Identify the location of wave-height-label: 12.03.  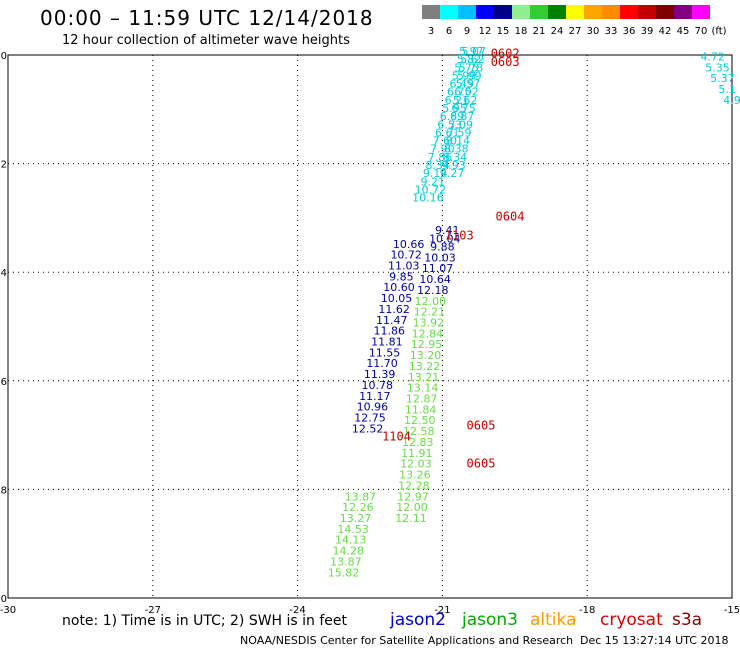
(416, 464).